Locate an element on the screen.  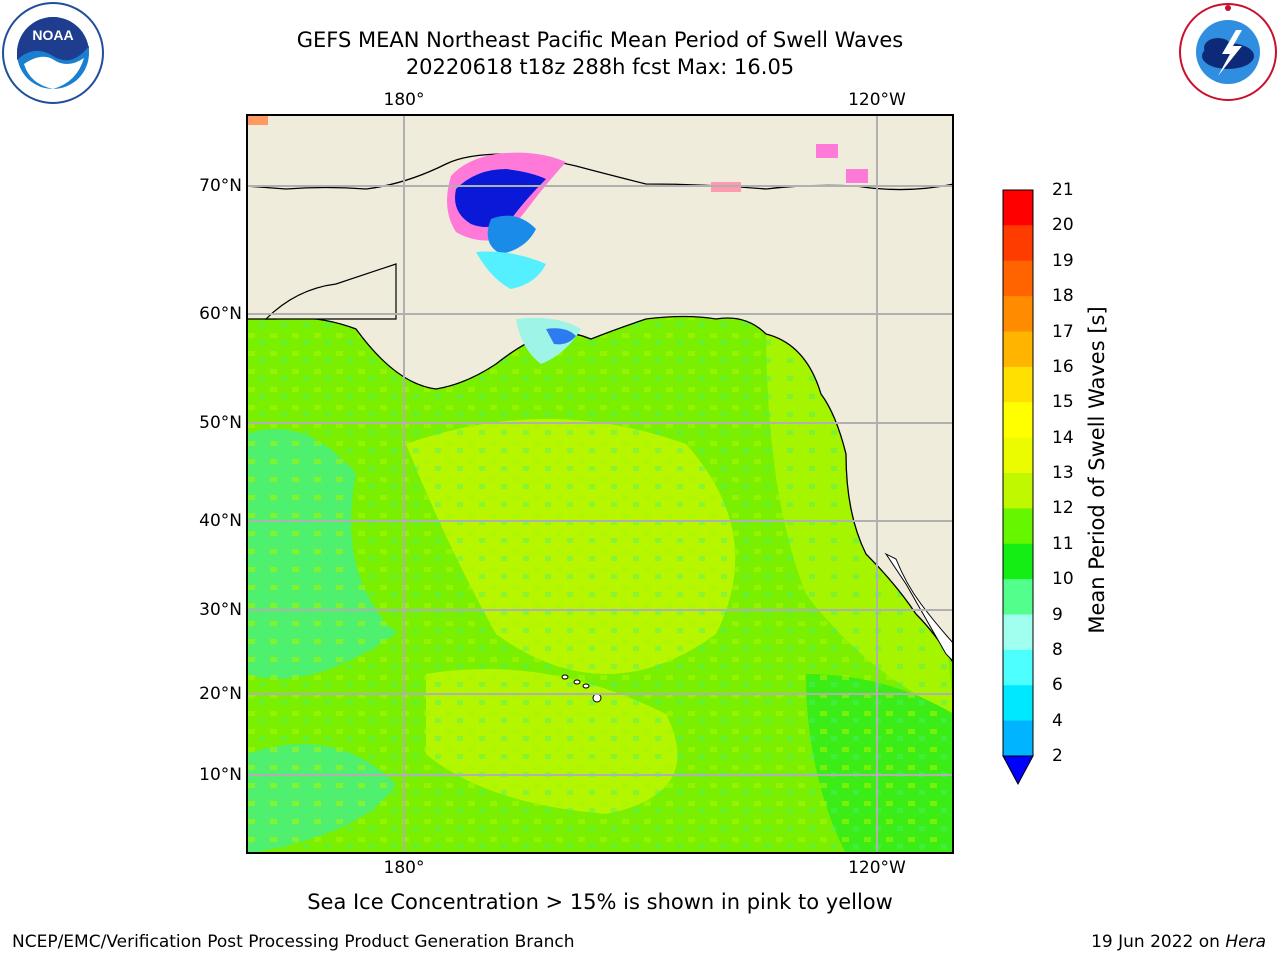
colorbar-title: Mean Period of Swell Waves [s] is located at coordinates (1097, 470).